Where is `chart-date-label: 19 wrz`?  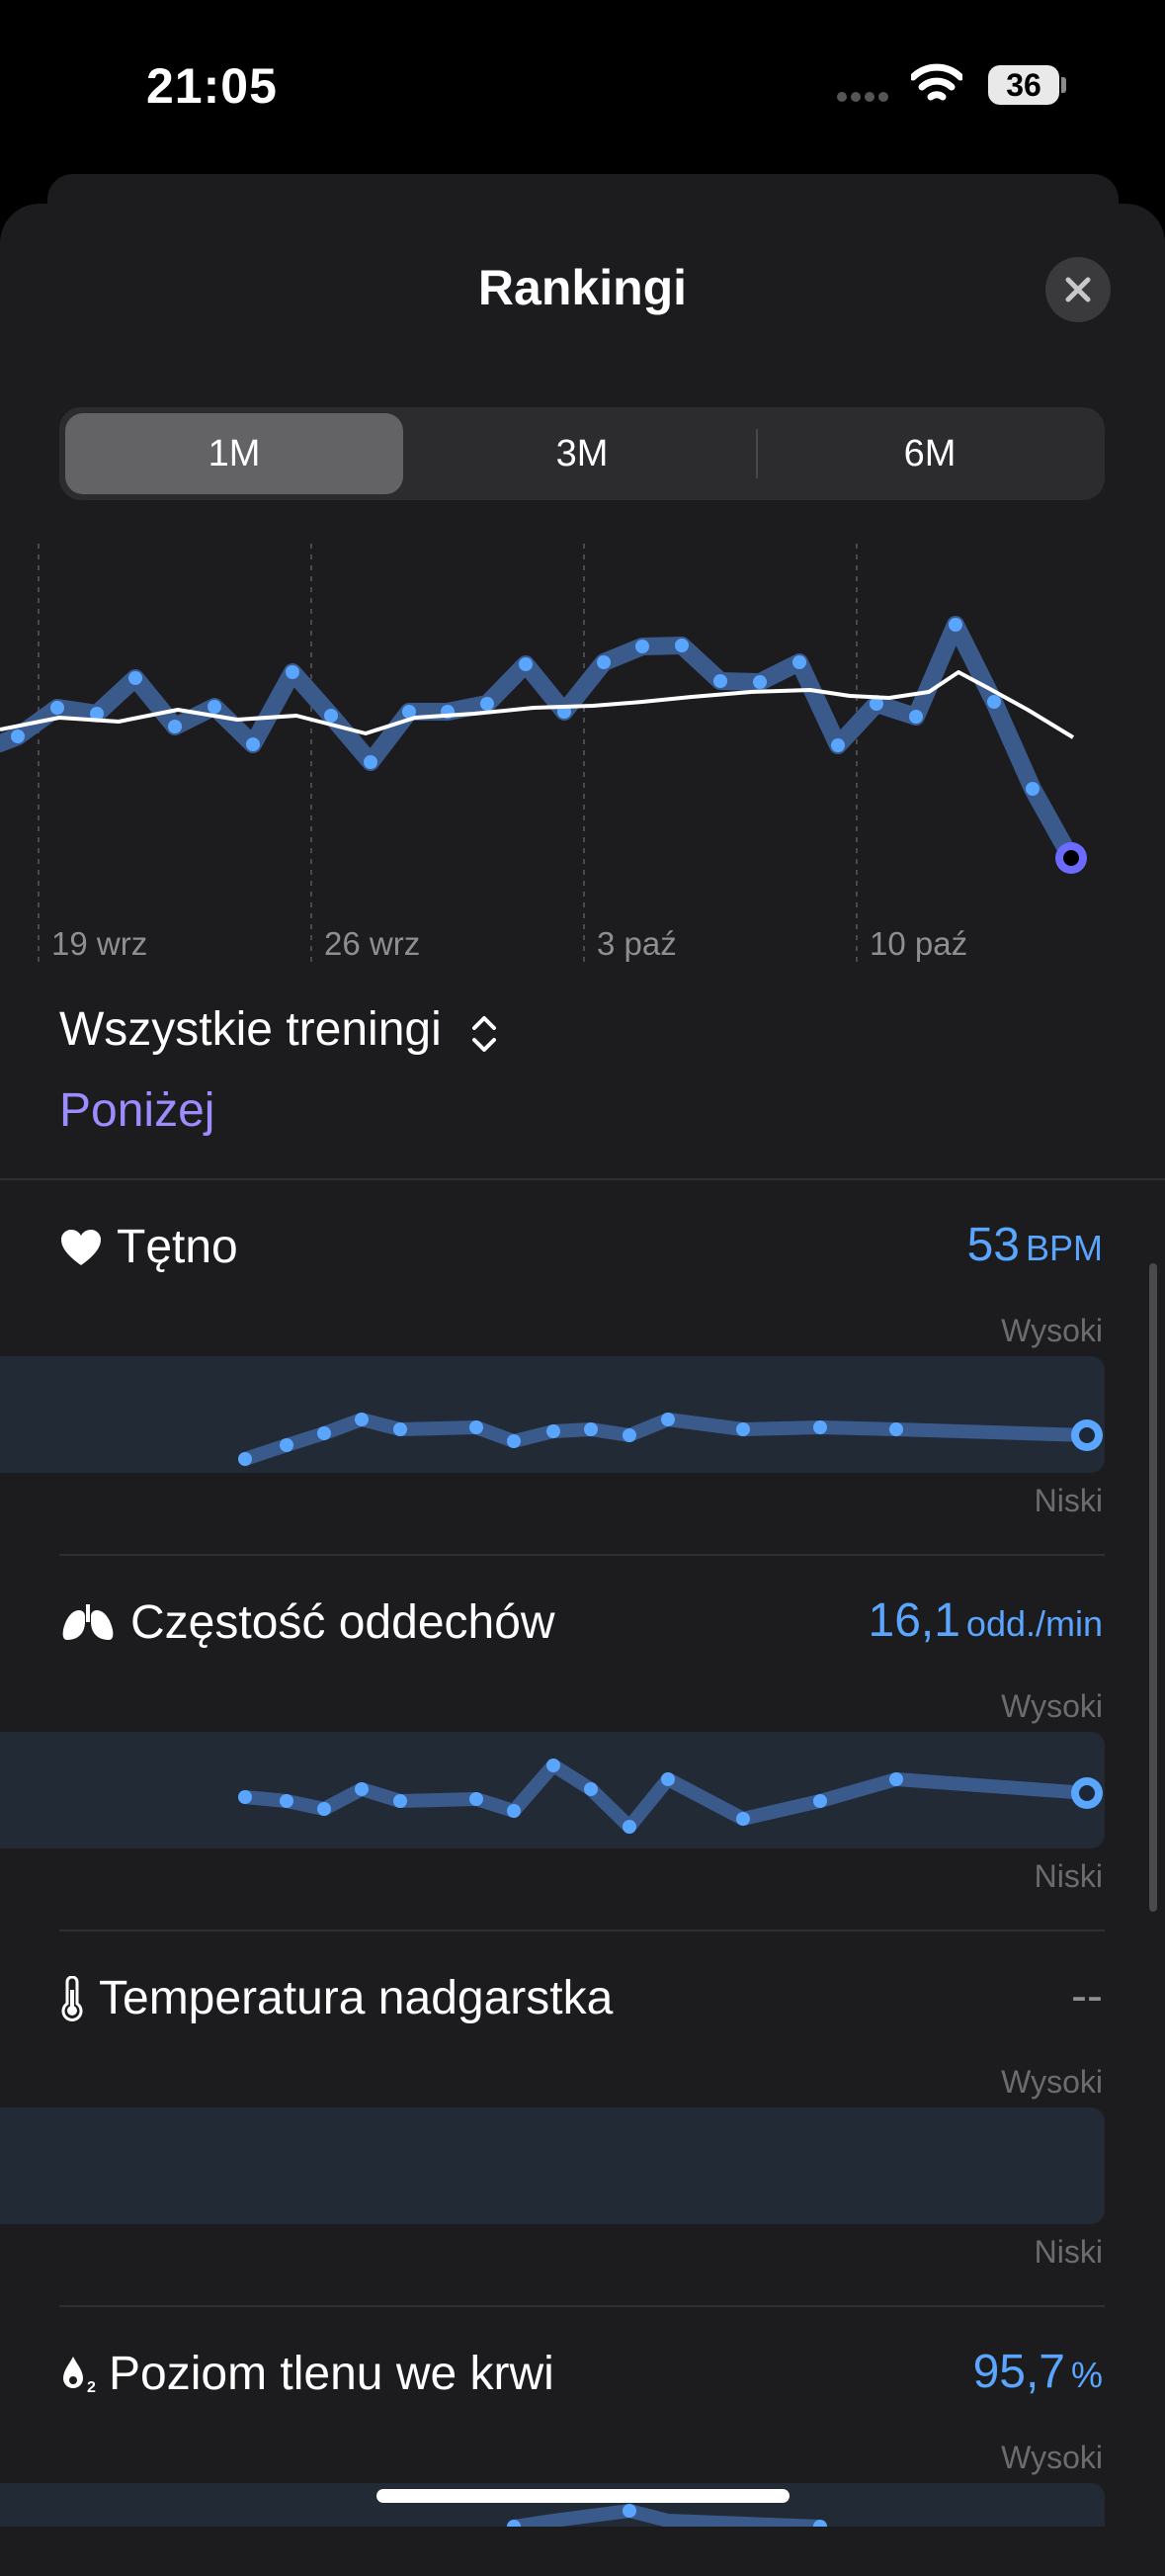 chart-date-label: 19 wrz is located at coordinates (99, 943).